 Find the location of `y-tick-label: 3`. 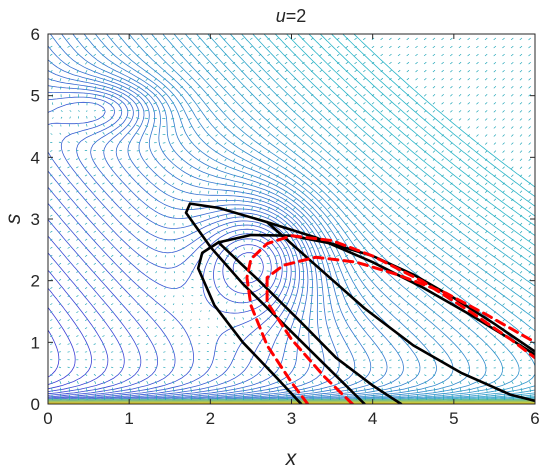

y-tick-label: 3 is located at coordinates (35, 219).